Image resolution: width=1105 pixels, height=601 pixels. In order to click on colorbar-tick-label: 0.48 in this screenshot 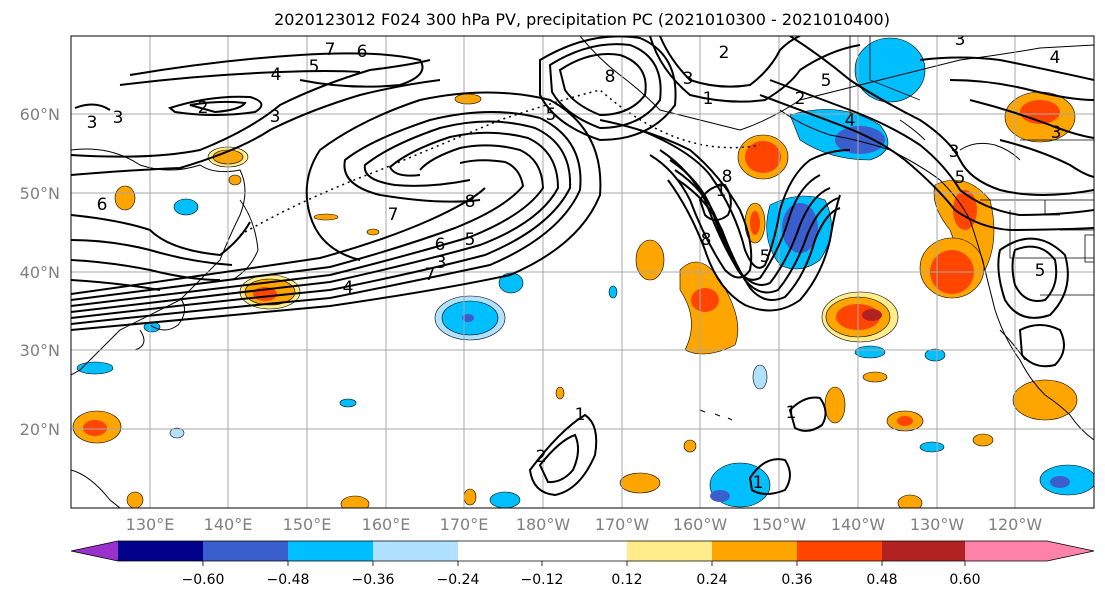, I will do `click(881, 580)`.